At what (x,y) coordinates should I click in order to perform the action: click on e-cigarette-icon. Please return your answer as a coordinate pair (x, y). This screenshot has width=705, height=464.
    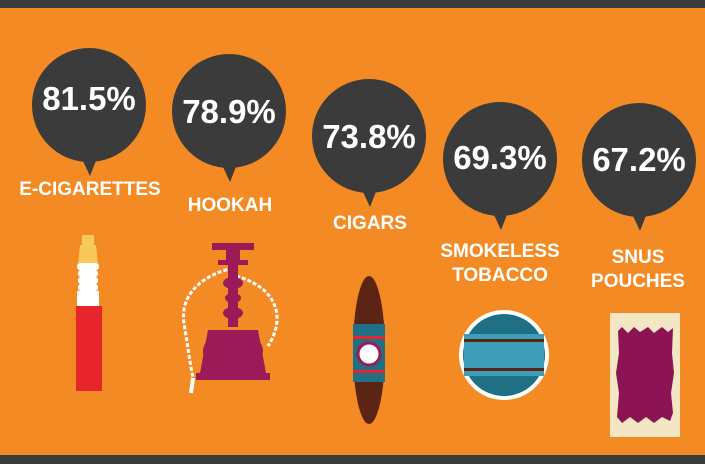
    Looking at the image, I should click on (89, 313).